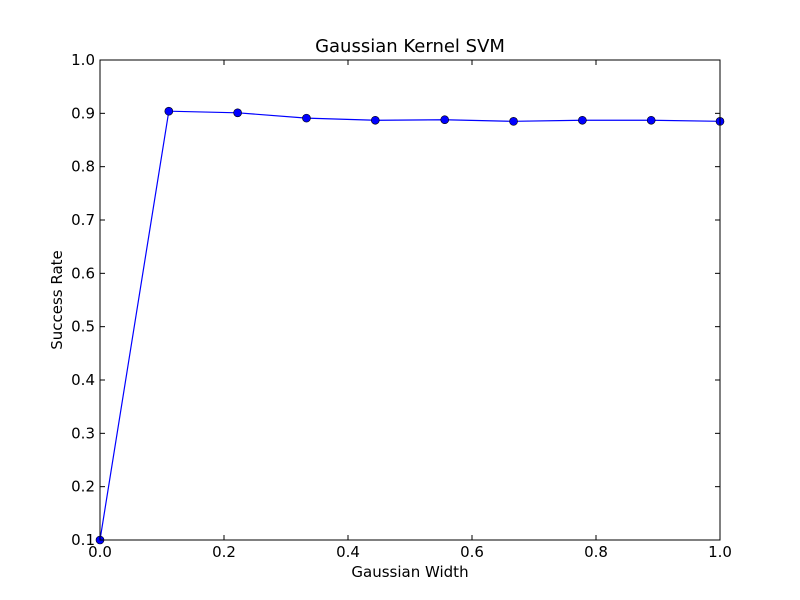 This screenshot has width=800, height=600. Describe the element at coordinates (83, 220) in the screenshot. I see `y-tick-label-6: 0.7` at that location.